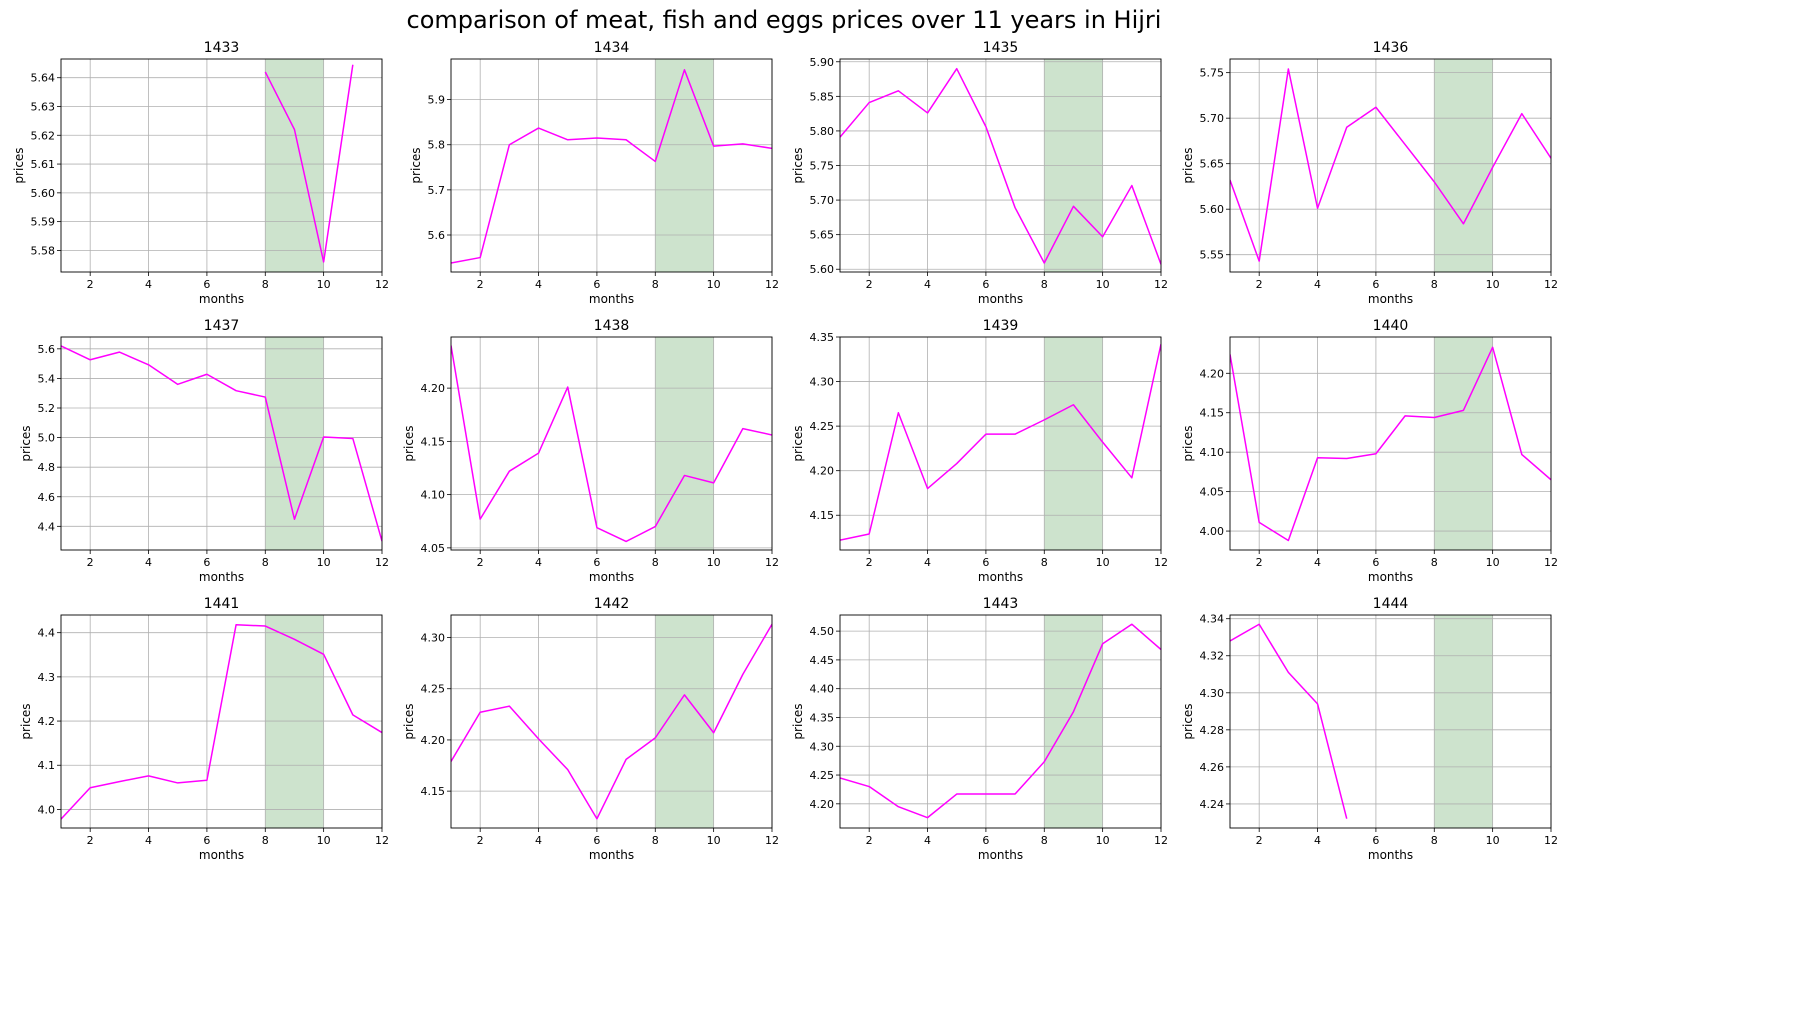  Describe the element at coordinates (1212, 804) in the screenshot. I see `y-tick-label: 4.24` at that location.